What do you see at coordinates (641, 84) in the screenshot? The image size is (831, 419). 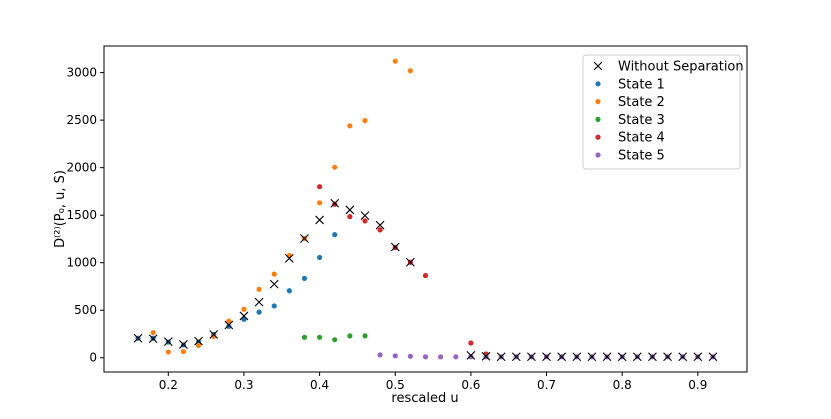 I see `legend-label: State 1` at bounding box center [641, 84].